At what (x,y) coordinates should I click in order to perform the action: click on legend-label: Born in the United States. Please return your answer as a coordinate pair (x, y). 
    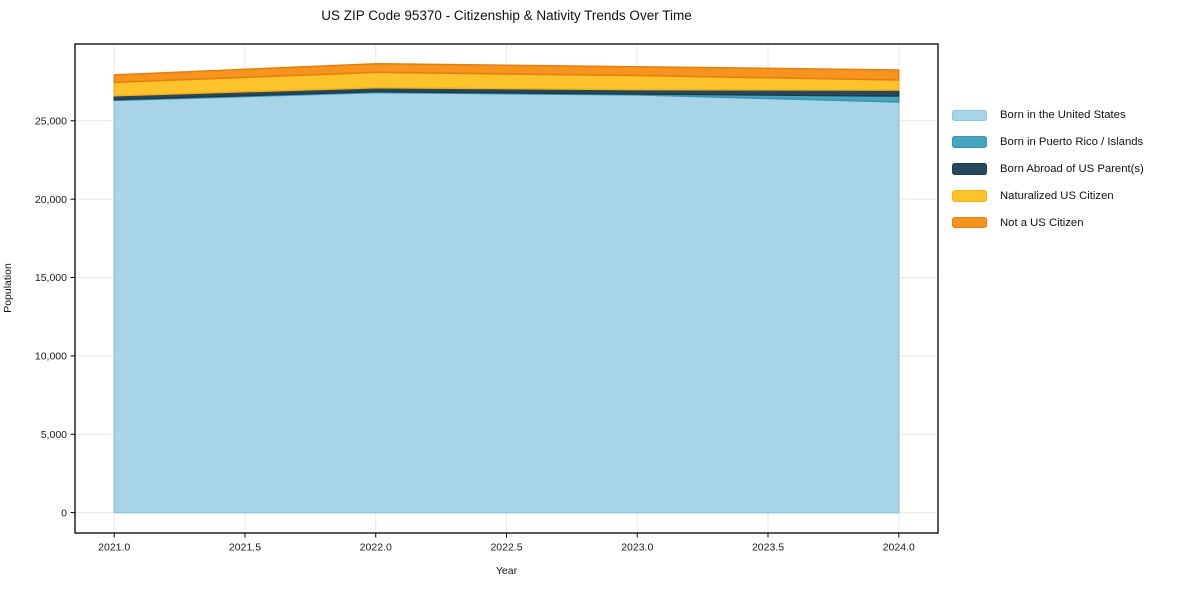
    Looking at the image, I should click on (1063, 115).